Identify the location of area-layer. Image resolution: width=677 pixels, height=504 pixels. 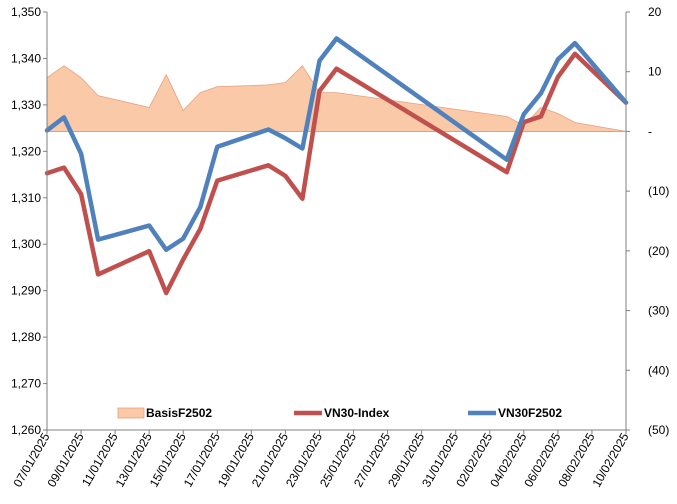
(336, 98).